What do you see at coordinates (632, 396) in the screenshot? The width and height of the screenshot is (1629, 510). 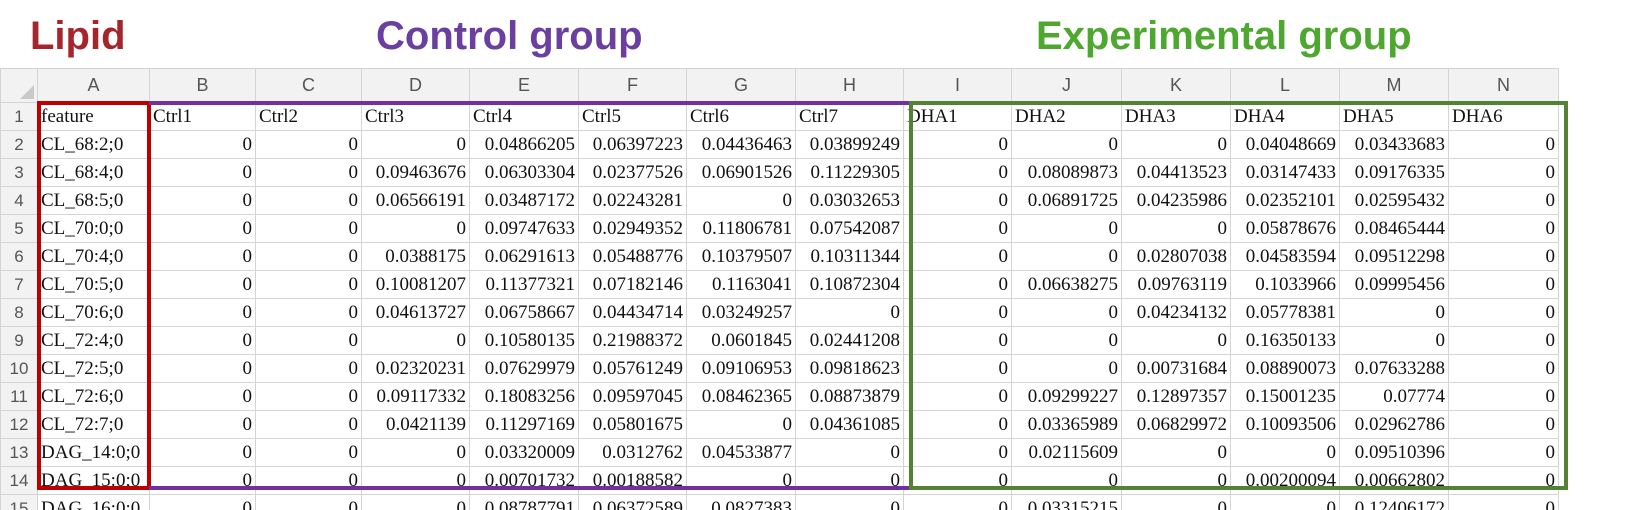 I see `value-cell: 0.09597045` at bounding box center [632, 396].